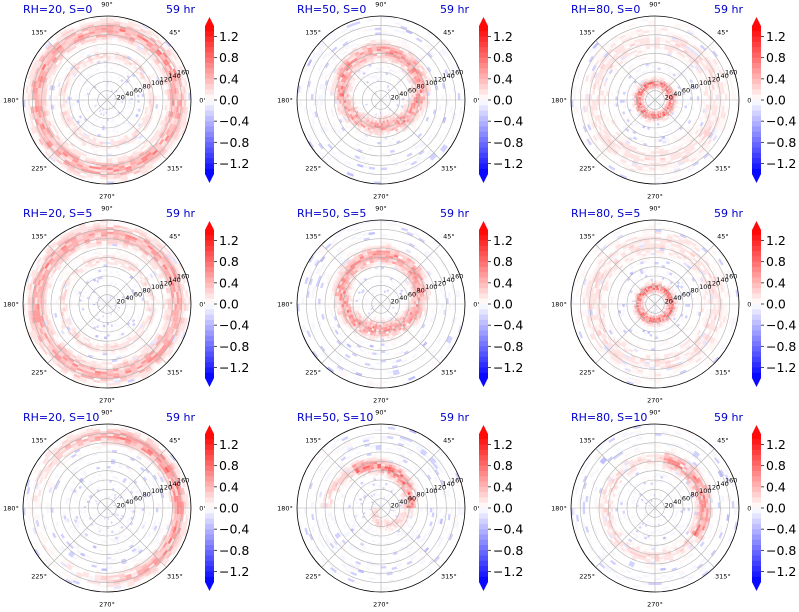 Image resolution: width=799 pixels, height=612 pixels. Describe the element at coordinates (175, 33) in the screenshot. I see `theta-tick-label: 45°` at that location.